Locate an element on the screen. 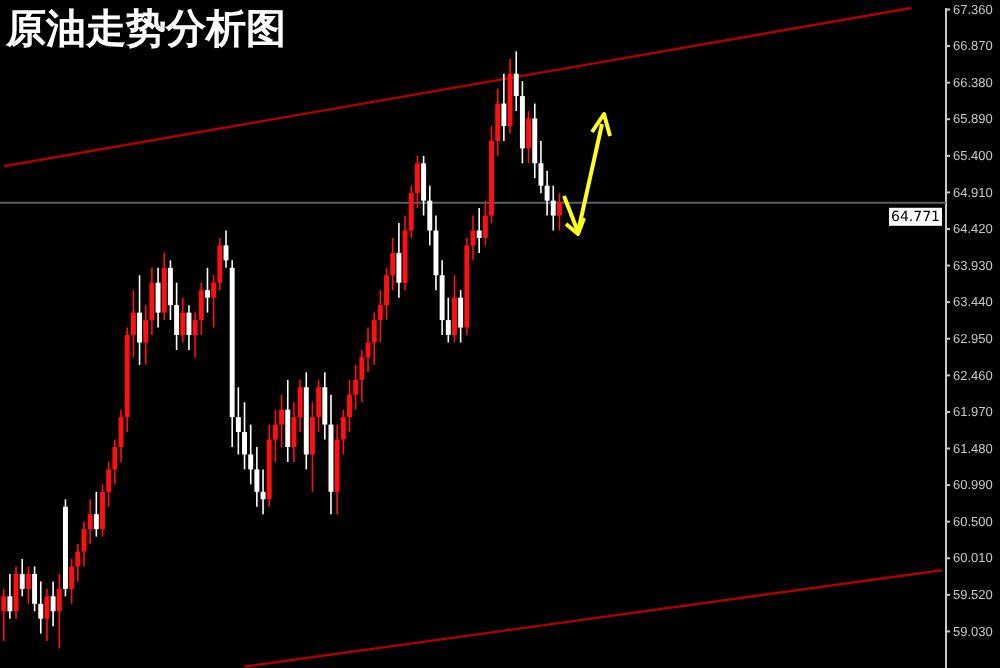 The image size is (1000, 668). chart-title: 原油走势分析图 is located at coordinates (145, 28).